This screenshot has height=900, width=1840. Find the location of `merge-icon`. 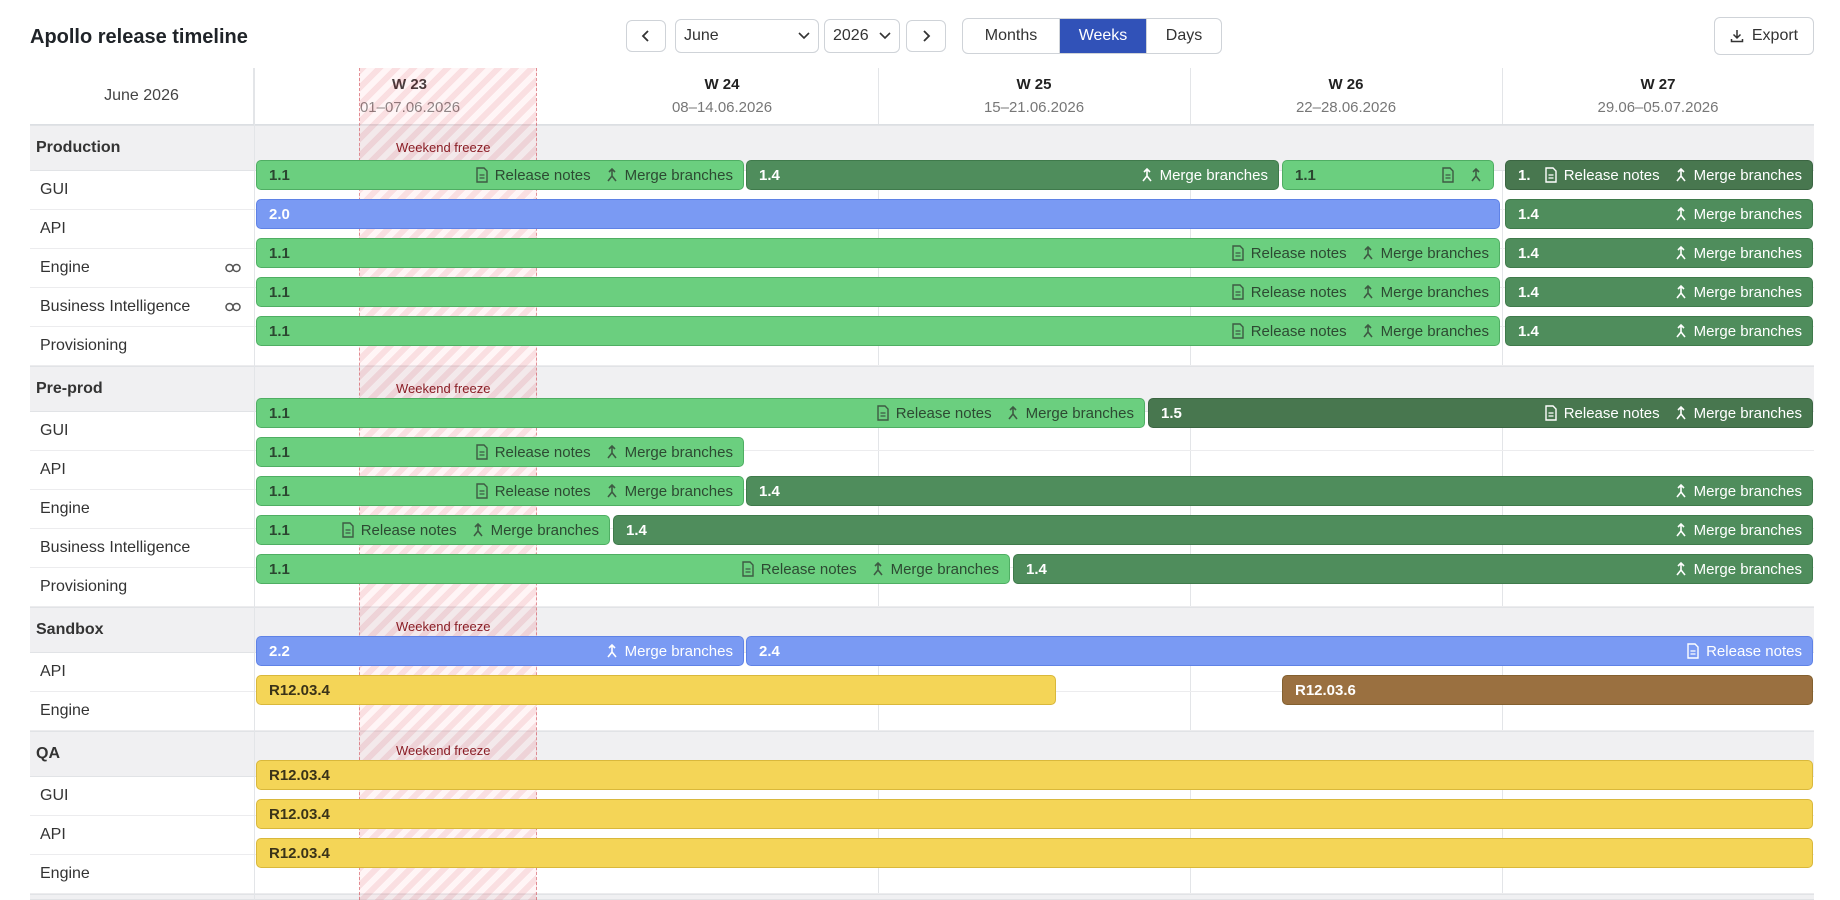

merge-icon is located at coordinates (1367, 291).